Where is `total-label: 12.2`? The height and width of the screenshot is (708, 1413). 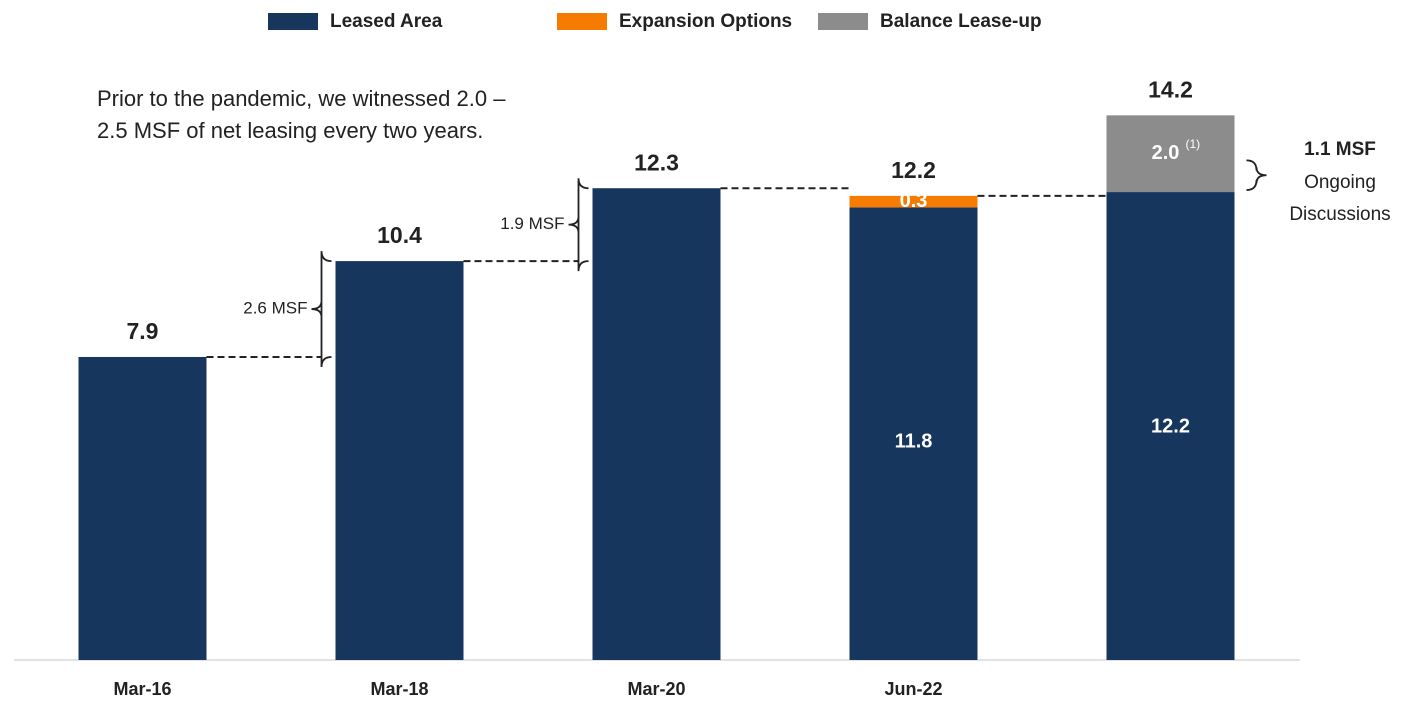
total-label: 12.2 is located at coordinates (913, 170).